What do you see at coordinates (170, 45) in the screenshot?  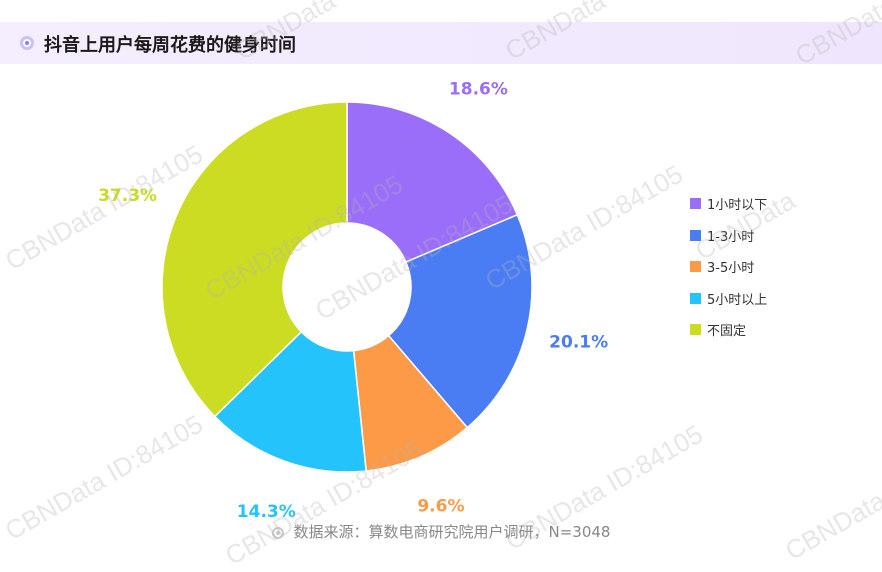 I see `chart-title: 抖音上用户每周花费的健身时间` at bounding box center [170, 45].